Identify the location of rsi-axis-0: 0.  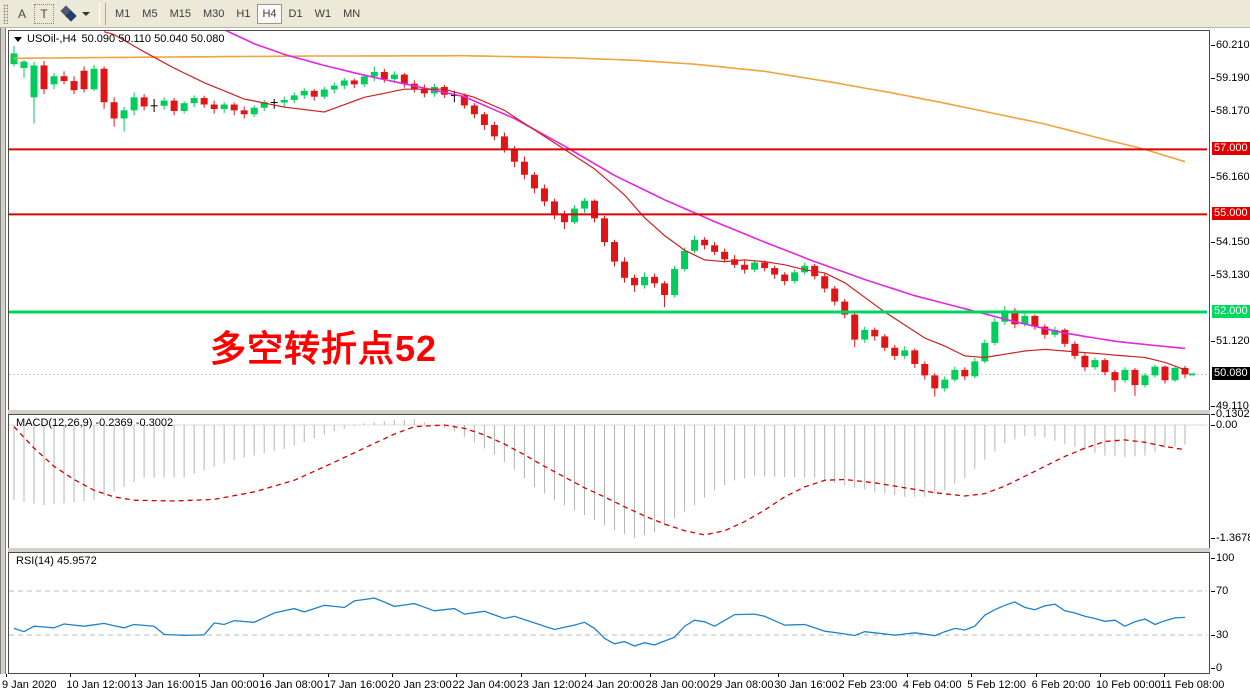
(1219, 668).